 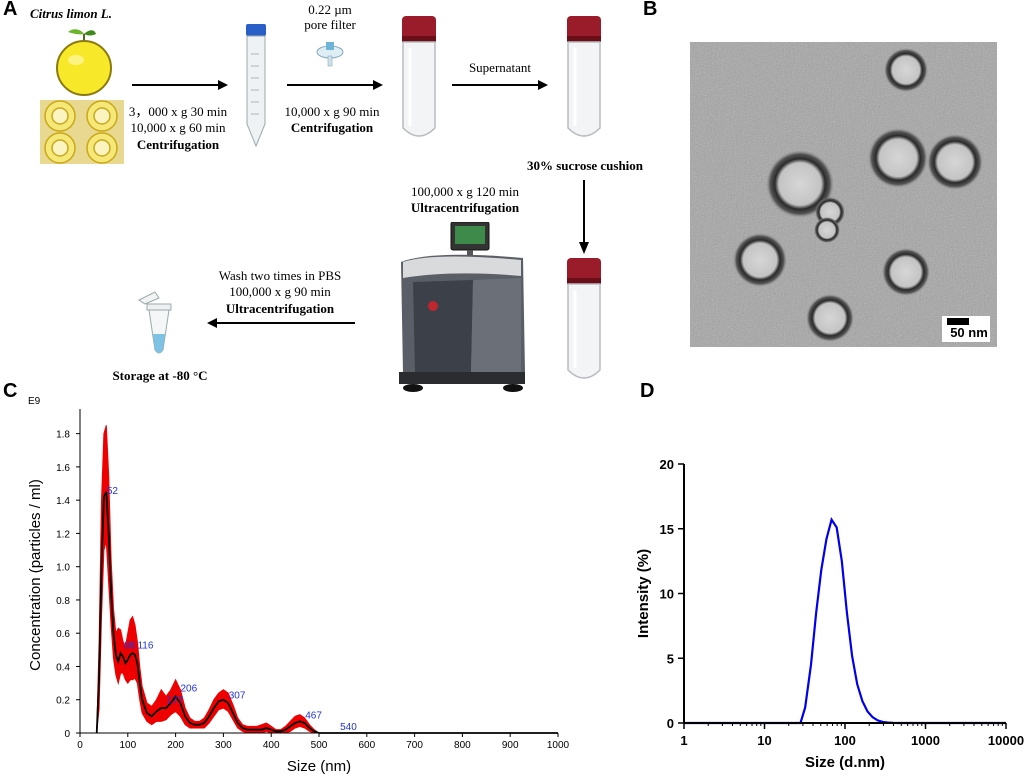 I want to click on nta-x-tick-label: 500, so click(x=319, y=745).